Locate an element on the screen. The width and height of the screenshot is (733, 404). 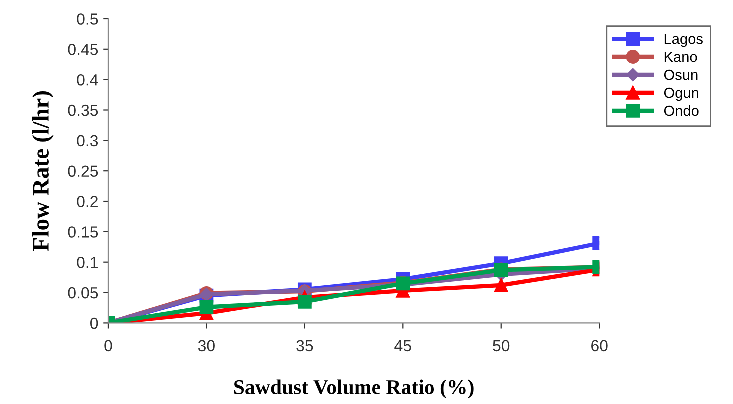
y-tick-label: 0.1 is located at coordinates (87, 262).